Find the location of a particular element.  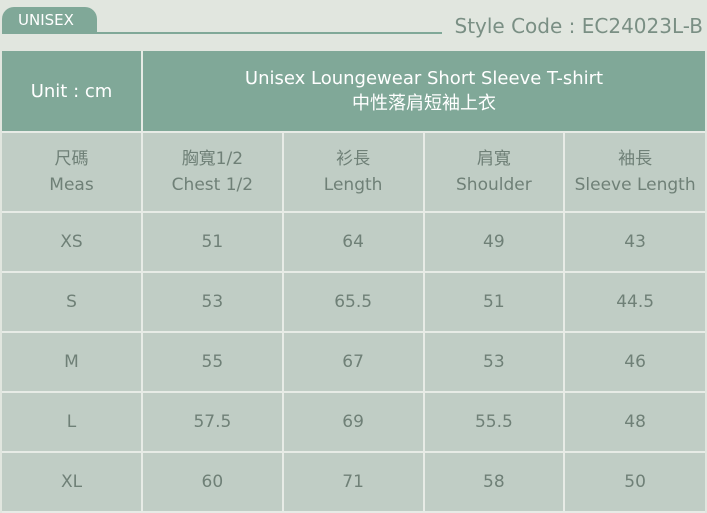

table-cell: 43 is located at coordinates (634, 242).